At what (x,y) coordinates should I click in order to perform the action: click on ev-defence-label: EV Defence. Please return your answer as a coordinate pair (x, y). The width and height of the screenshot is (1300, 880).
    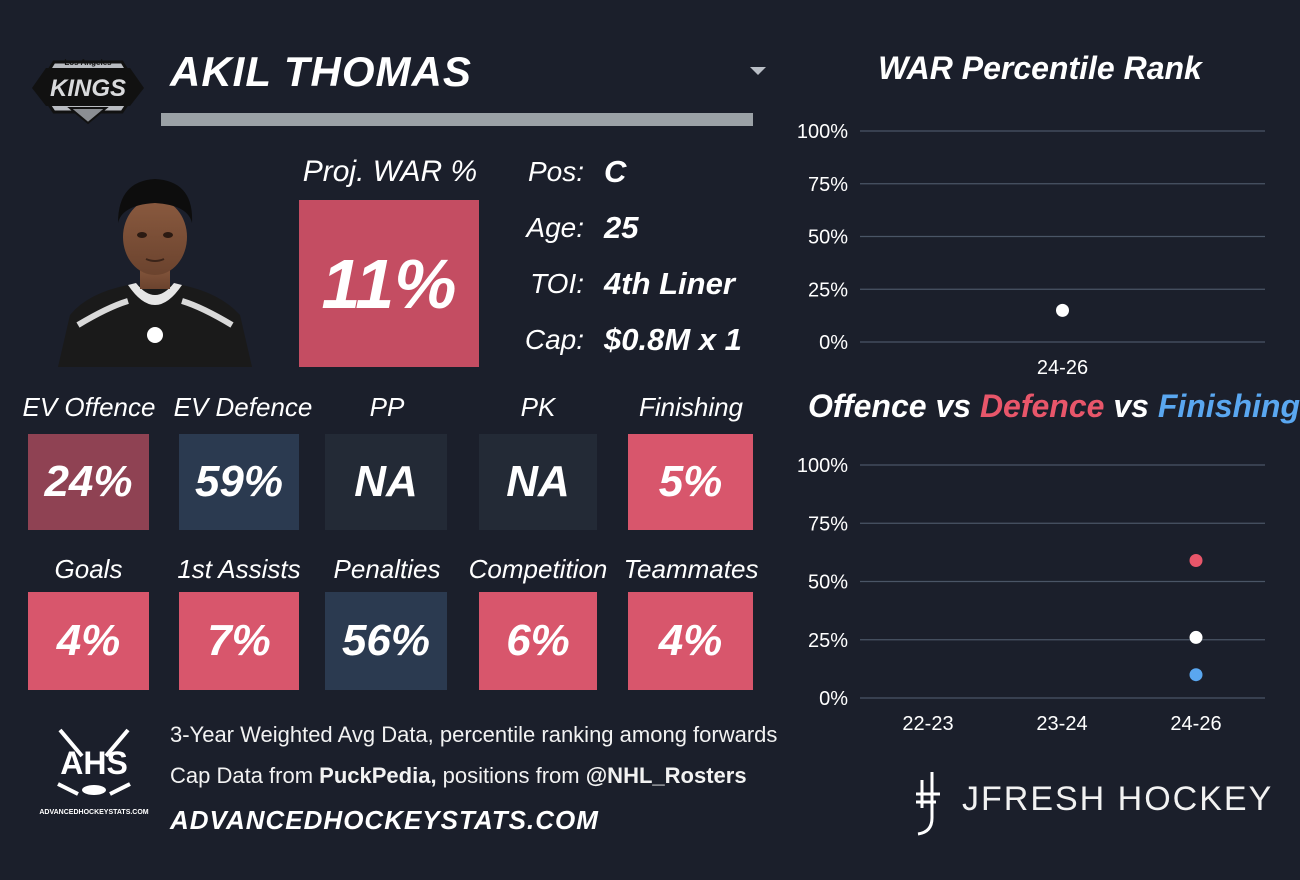
    Looking at the image, I should click on (243, 407).